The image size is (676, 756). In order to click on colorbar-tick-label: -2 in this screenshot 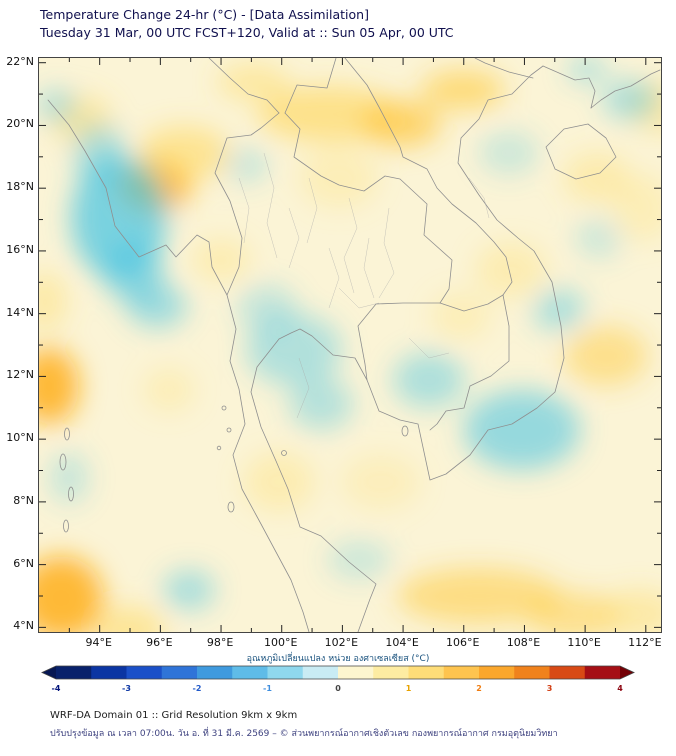, I will do `click(197, 688)`.